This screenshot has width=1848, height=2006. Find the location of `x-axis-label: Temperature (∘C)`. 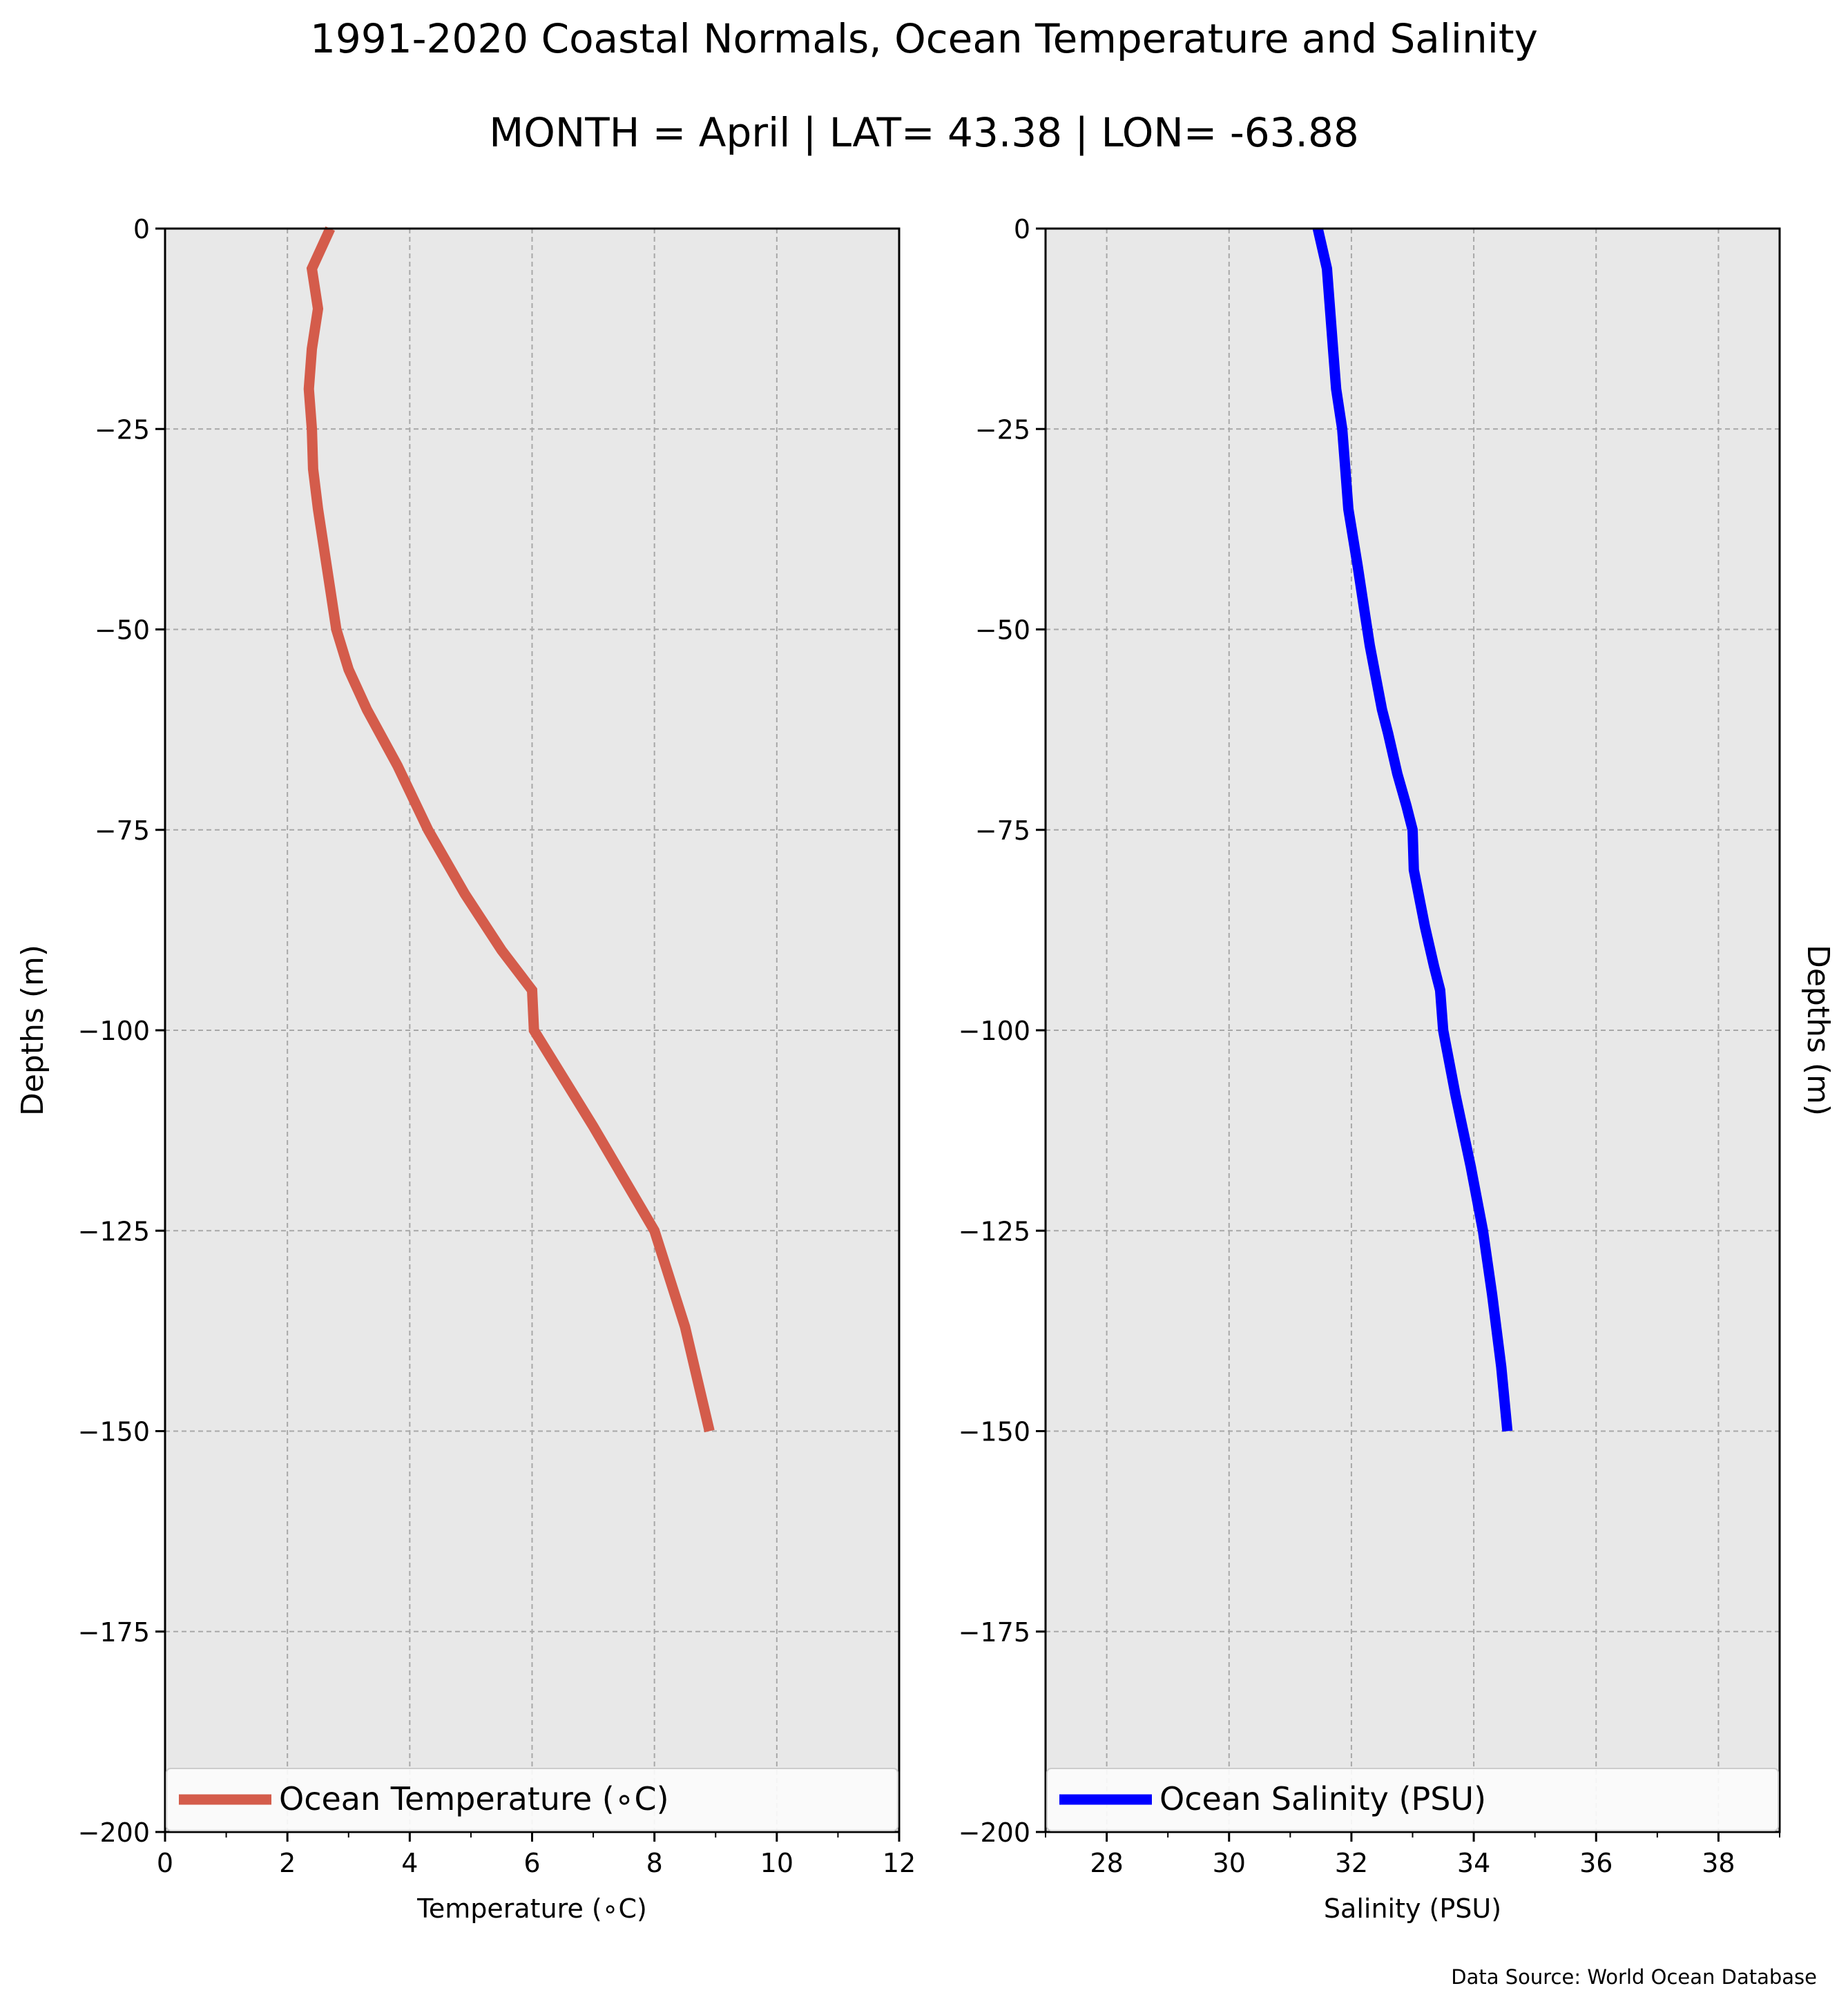

x-axis-label: Temperature (∘C) is located at coordinates (531, 1909).